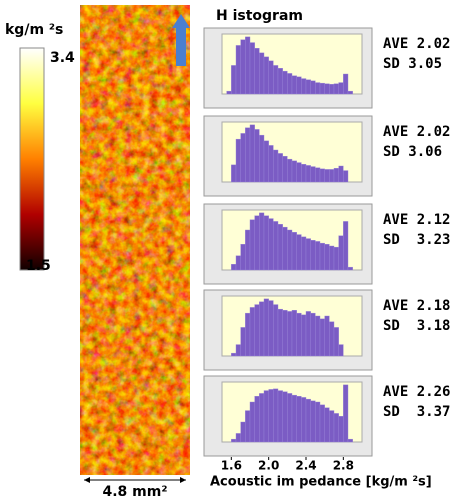 The height and width of the screenshot is (499, 457). What do you see at coordinates (416, 326) in the screenshot?
I see `annotation: SD 3.18` at bounding box center [416, 326].